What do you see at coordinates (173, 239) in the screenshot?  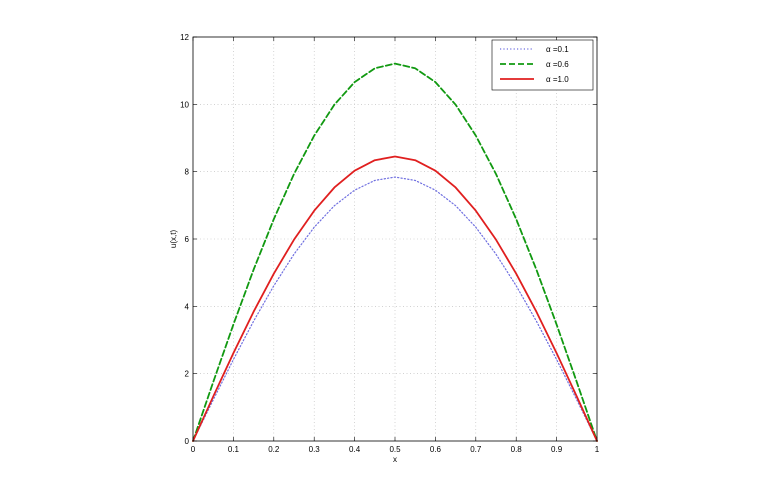 I see `y-axis-label: u(x,t)` at bounding box center [173, 239].